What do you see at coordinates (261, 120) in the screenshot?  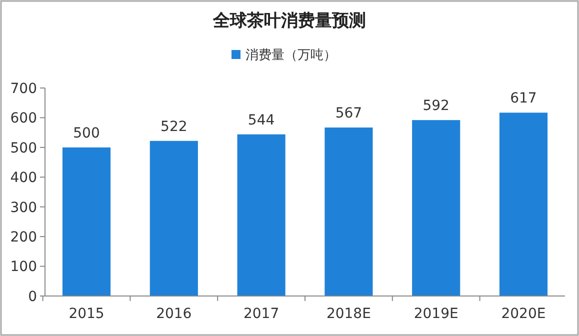 I see `data-label: 544` at bounding box center [261, 120].